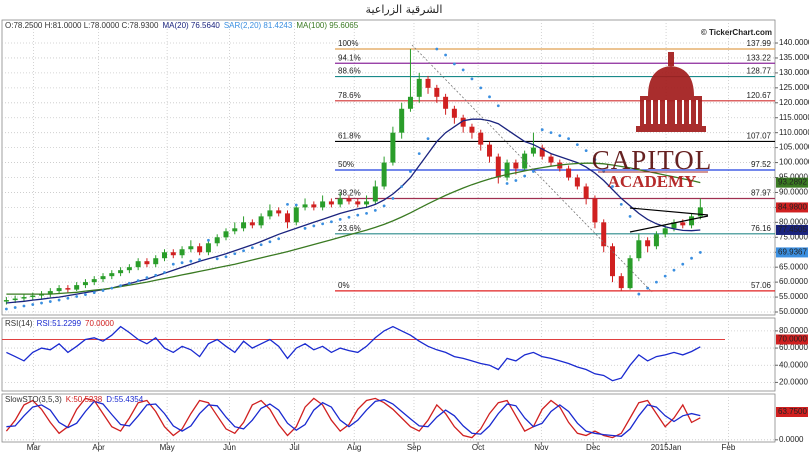 Image resolution: width=809 pixels, height=452 pixels. Describe the element at coordinates (349, 95) in the screenshot. I see `fib-label: 78.6%` at that location.